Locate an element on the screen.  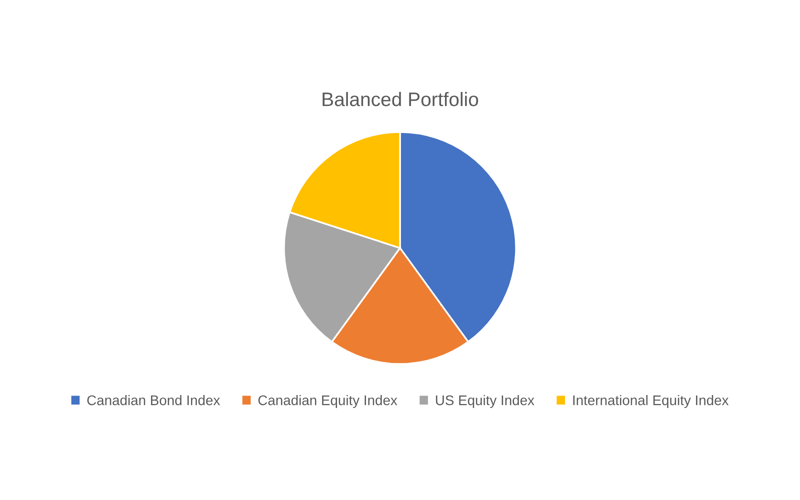
chart-title: Balanced Portfolio is located at coordinates (400, 99).